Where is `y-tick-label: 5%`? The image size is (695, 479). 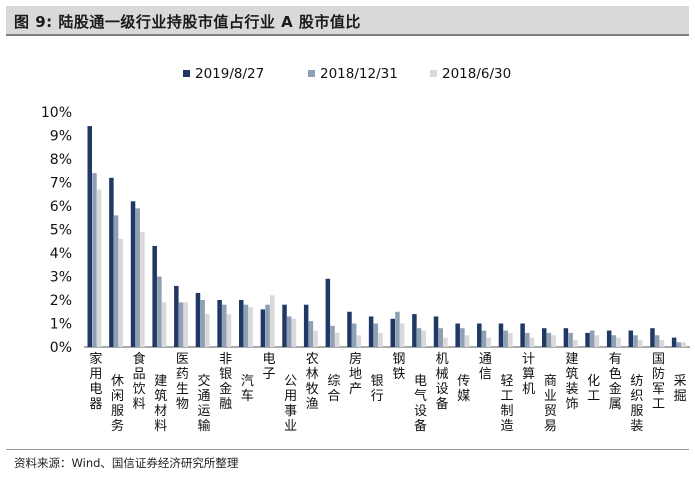
y-tick-label: 5% is located at coordinates (61, 231).